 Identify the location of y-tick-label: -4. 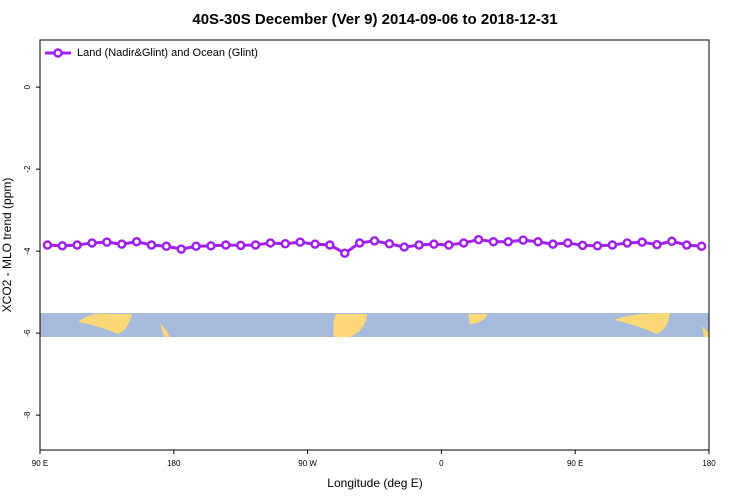
(27, 251).